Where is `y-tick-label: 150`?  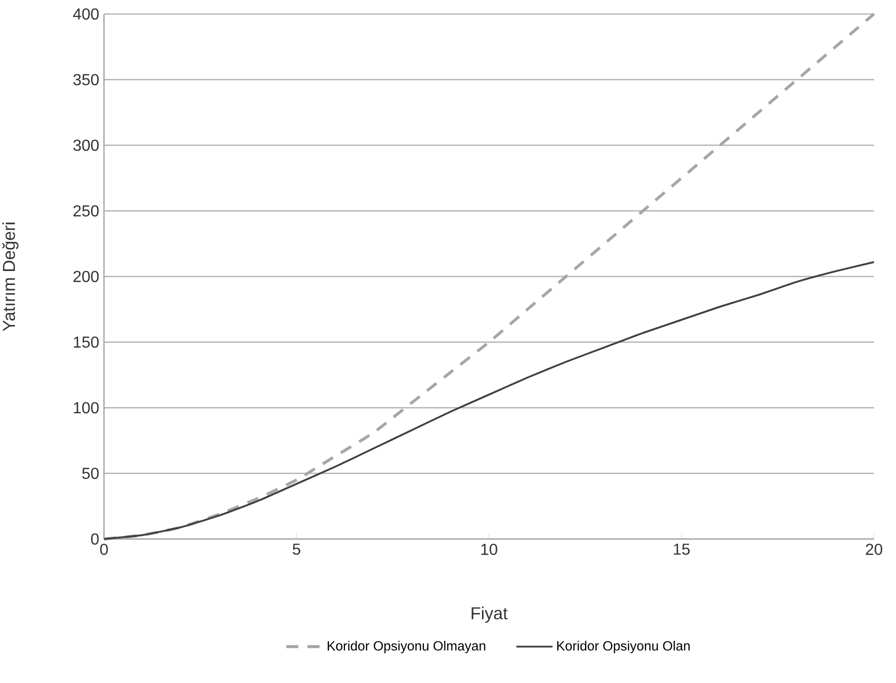 y-tick-label: 150 is located at coordinates (86, 342).